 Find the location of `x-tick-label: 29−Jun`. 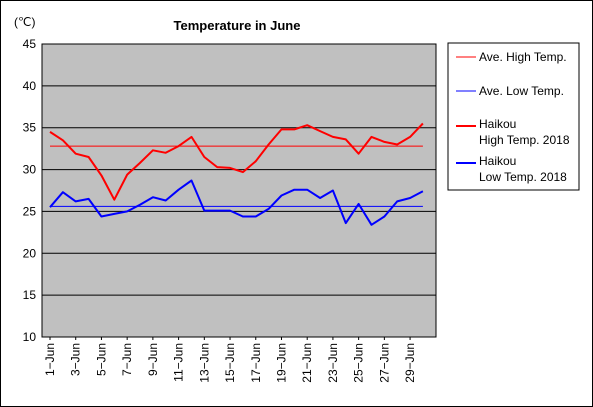

x-tick-label: 29−Jun is located at coordinates (410, 363).